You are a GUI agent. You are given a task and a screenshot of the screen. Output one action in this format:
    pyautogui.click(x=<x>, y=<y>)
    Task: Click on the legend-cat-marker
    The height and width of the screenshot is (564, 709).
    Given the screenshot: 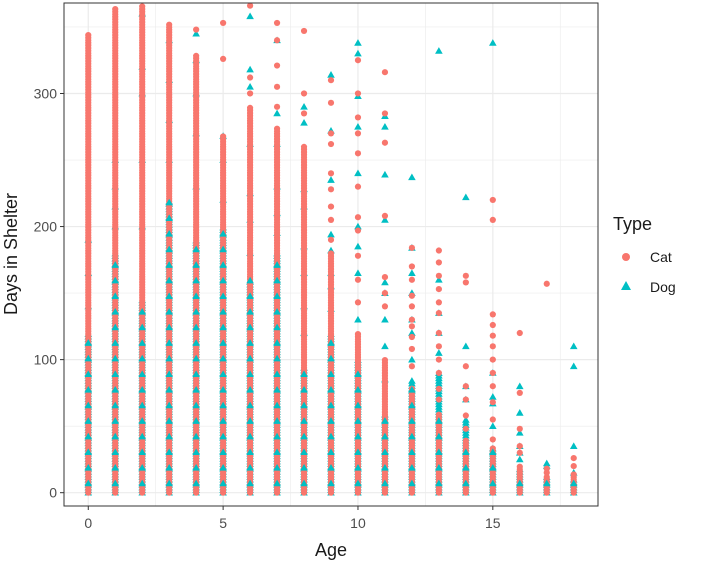 What is the action you would take?
    pyautogui.click(x=626, y=257)
    